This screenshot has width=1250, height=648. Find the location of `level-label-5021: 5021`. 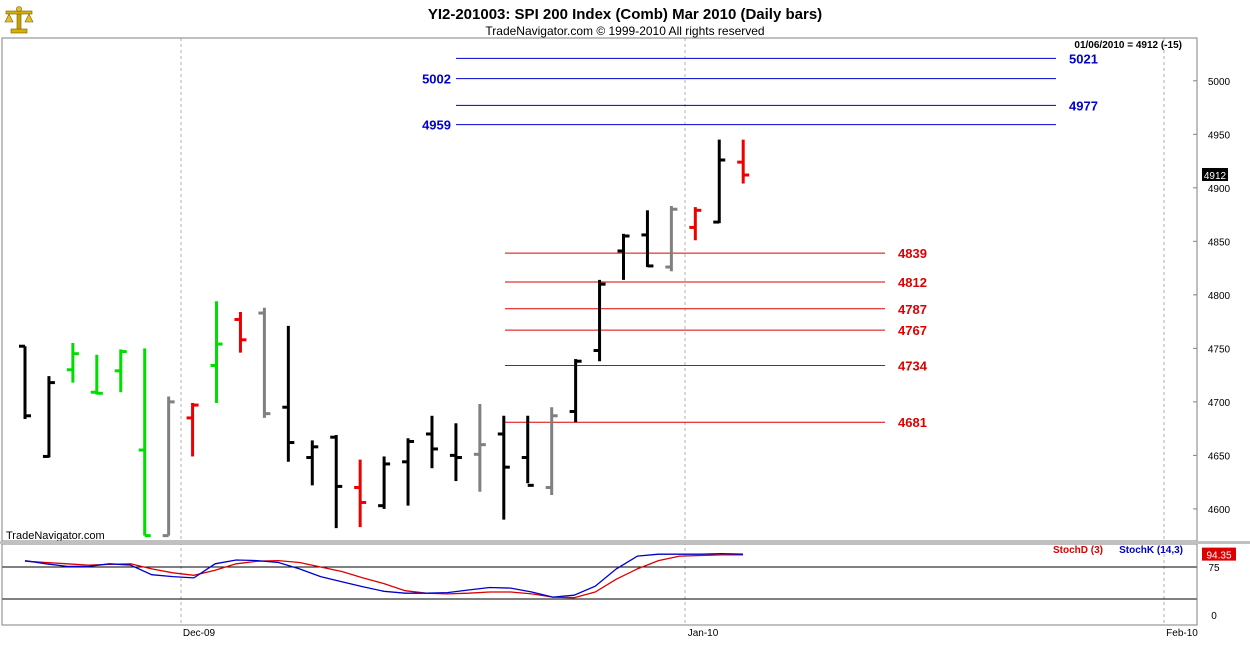

level-label-5021: 5021 is located at coordinates (1083, 58).